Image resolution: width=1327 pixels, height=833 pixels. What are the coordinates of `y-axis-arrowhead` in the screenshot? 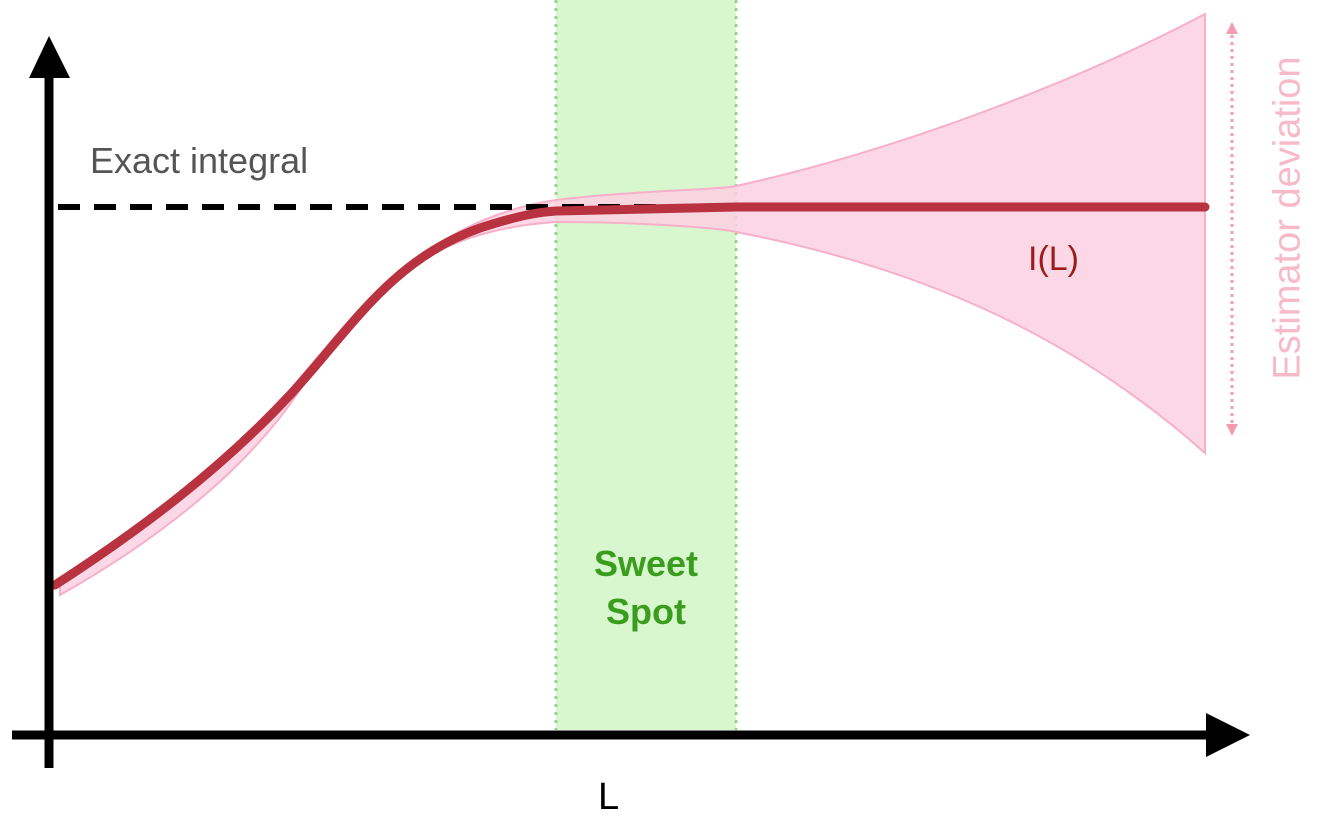 It's located at (49, 57).